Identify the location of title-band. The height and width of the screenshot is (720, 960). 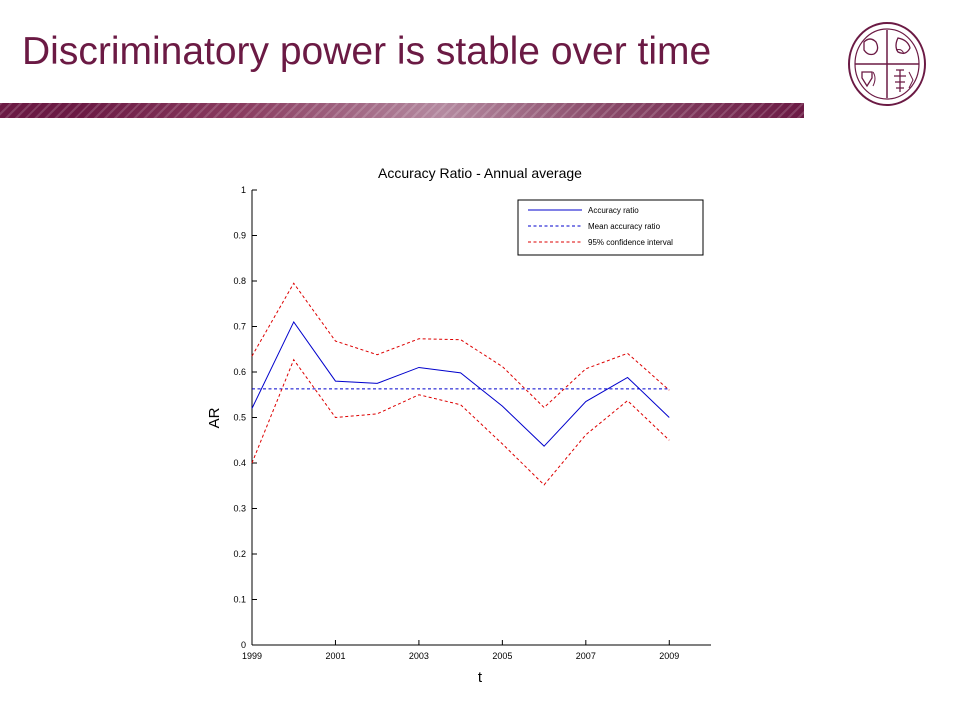
(402, 110).